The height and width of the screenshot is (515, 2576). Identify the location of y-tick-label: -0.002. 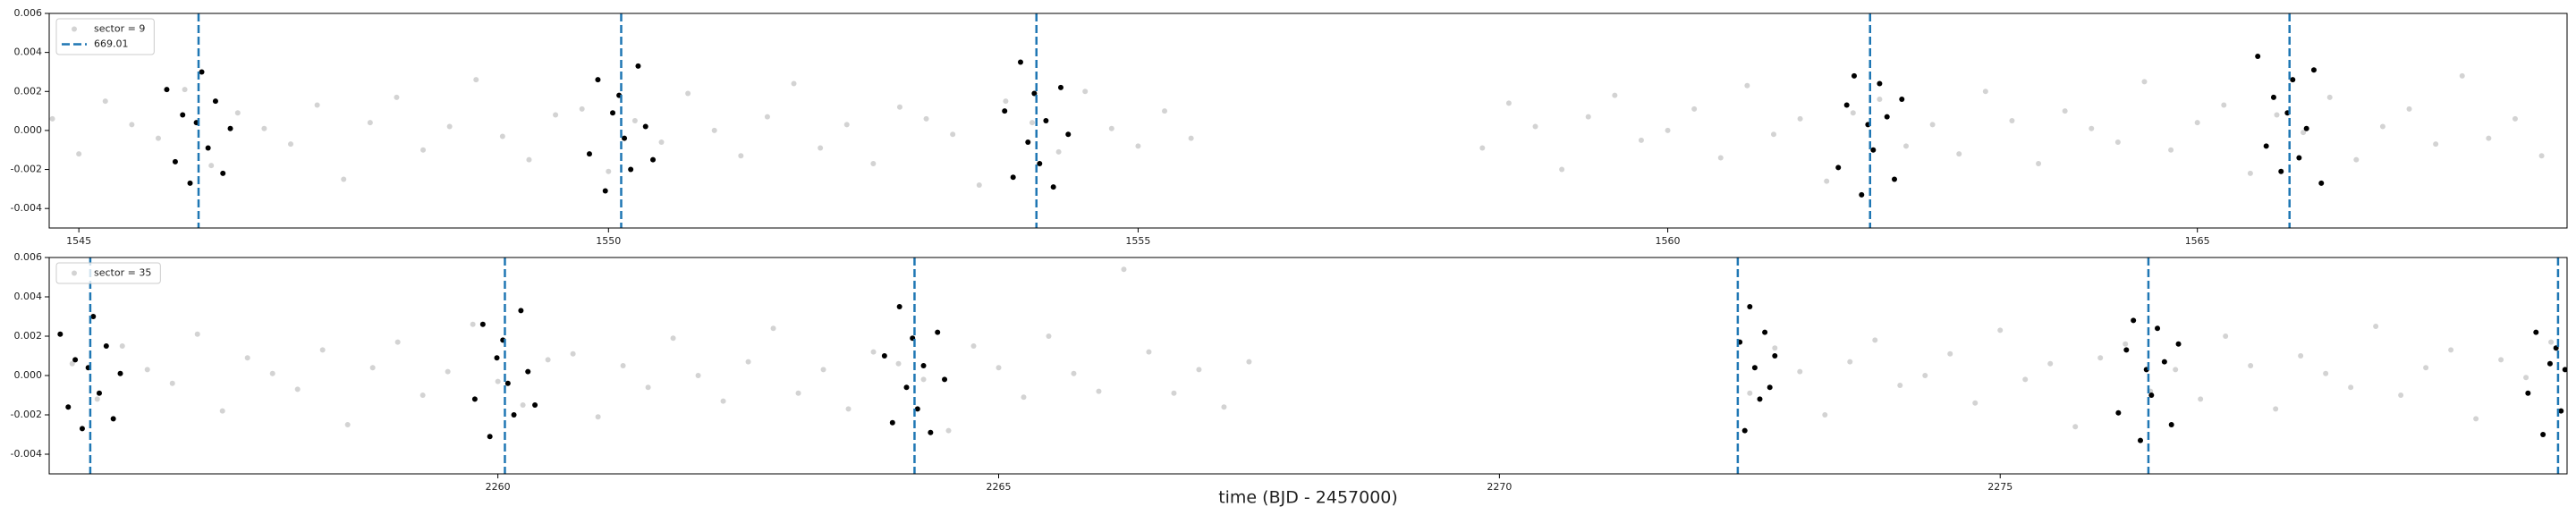
(26, 414).